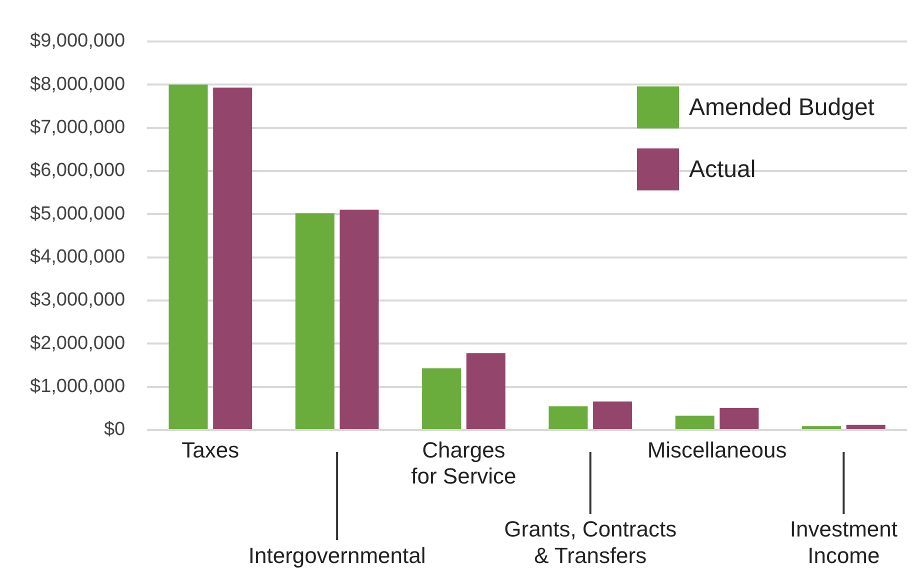  What do you see at coordinates (337, 555) in the screenshot?
I see `x-tick-label: Intergovernmental` at bounding box center [337, 555].